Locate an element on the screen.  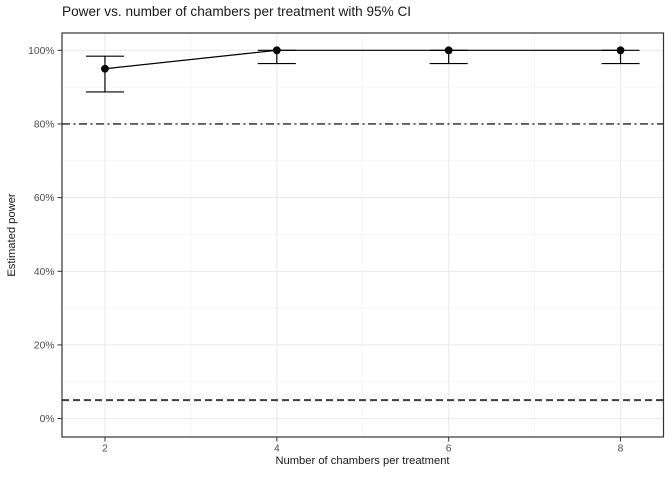
data-points is located at coordinates (363, 59).